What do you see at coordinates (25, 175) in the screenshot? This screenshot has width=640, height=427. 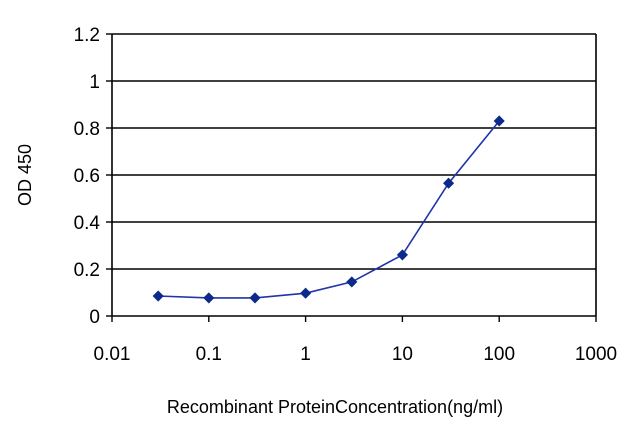 I see `y-axis-title: OD 450` at bounding box center [25, 175].